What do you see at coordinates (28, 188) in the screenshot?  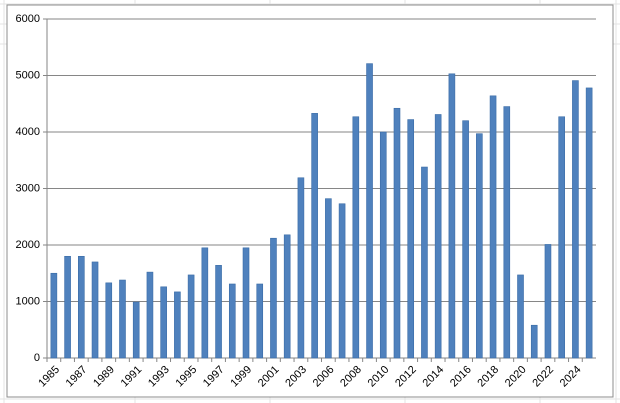 I see `y-tick-label: 3000` at bounding box center [28, 188].